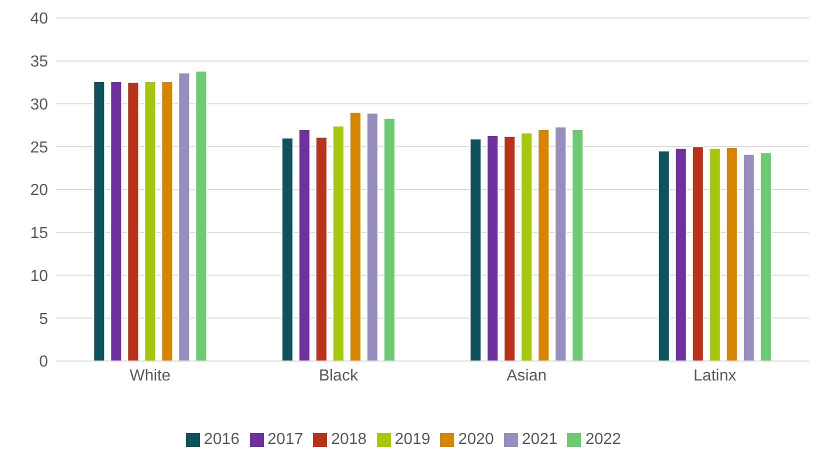  What do you see at coordinates (222, 439) in the screenshot?
I see `legend-label: 2016` at bounding box center [222, 439].